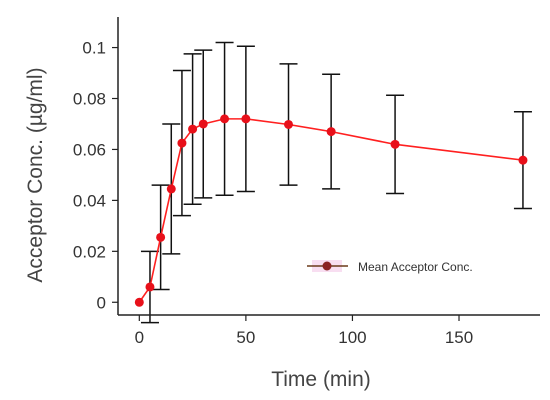 Image resolution: width=550 pixels, height=400 pixels. I want to click on x-tick-label: 100, so click(352, 337).